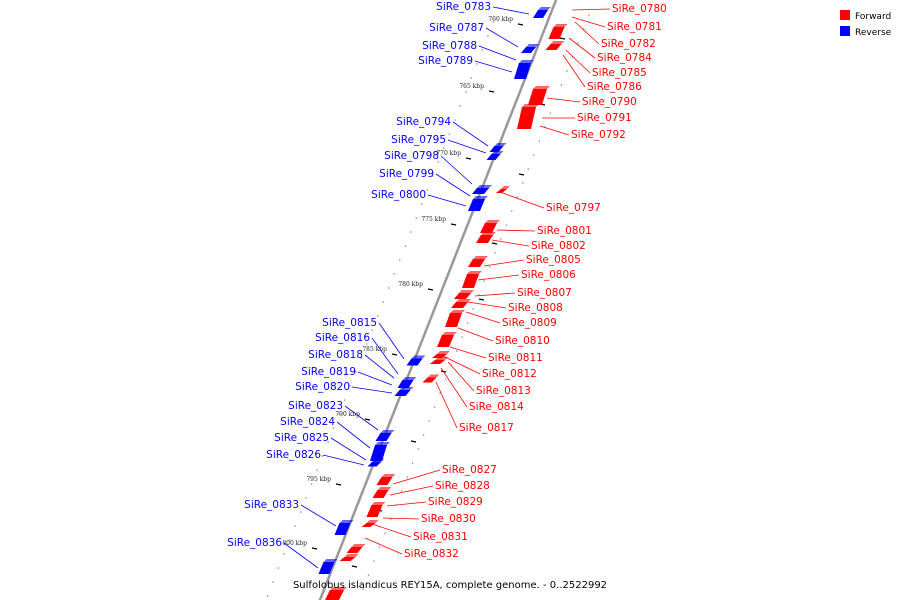  What do you see at coordinates (522, 341) in the screenshot?
I see `forward-gene-label: SiRe_0810` at bounding box center [522, 341].